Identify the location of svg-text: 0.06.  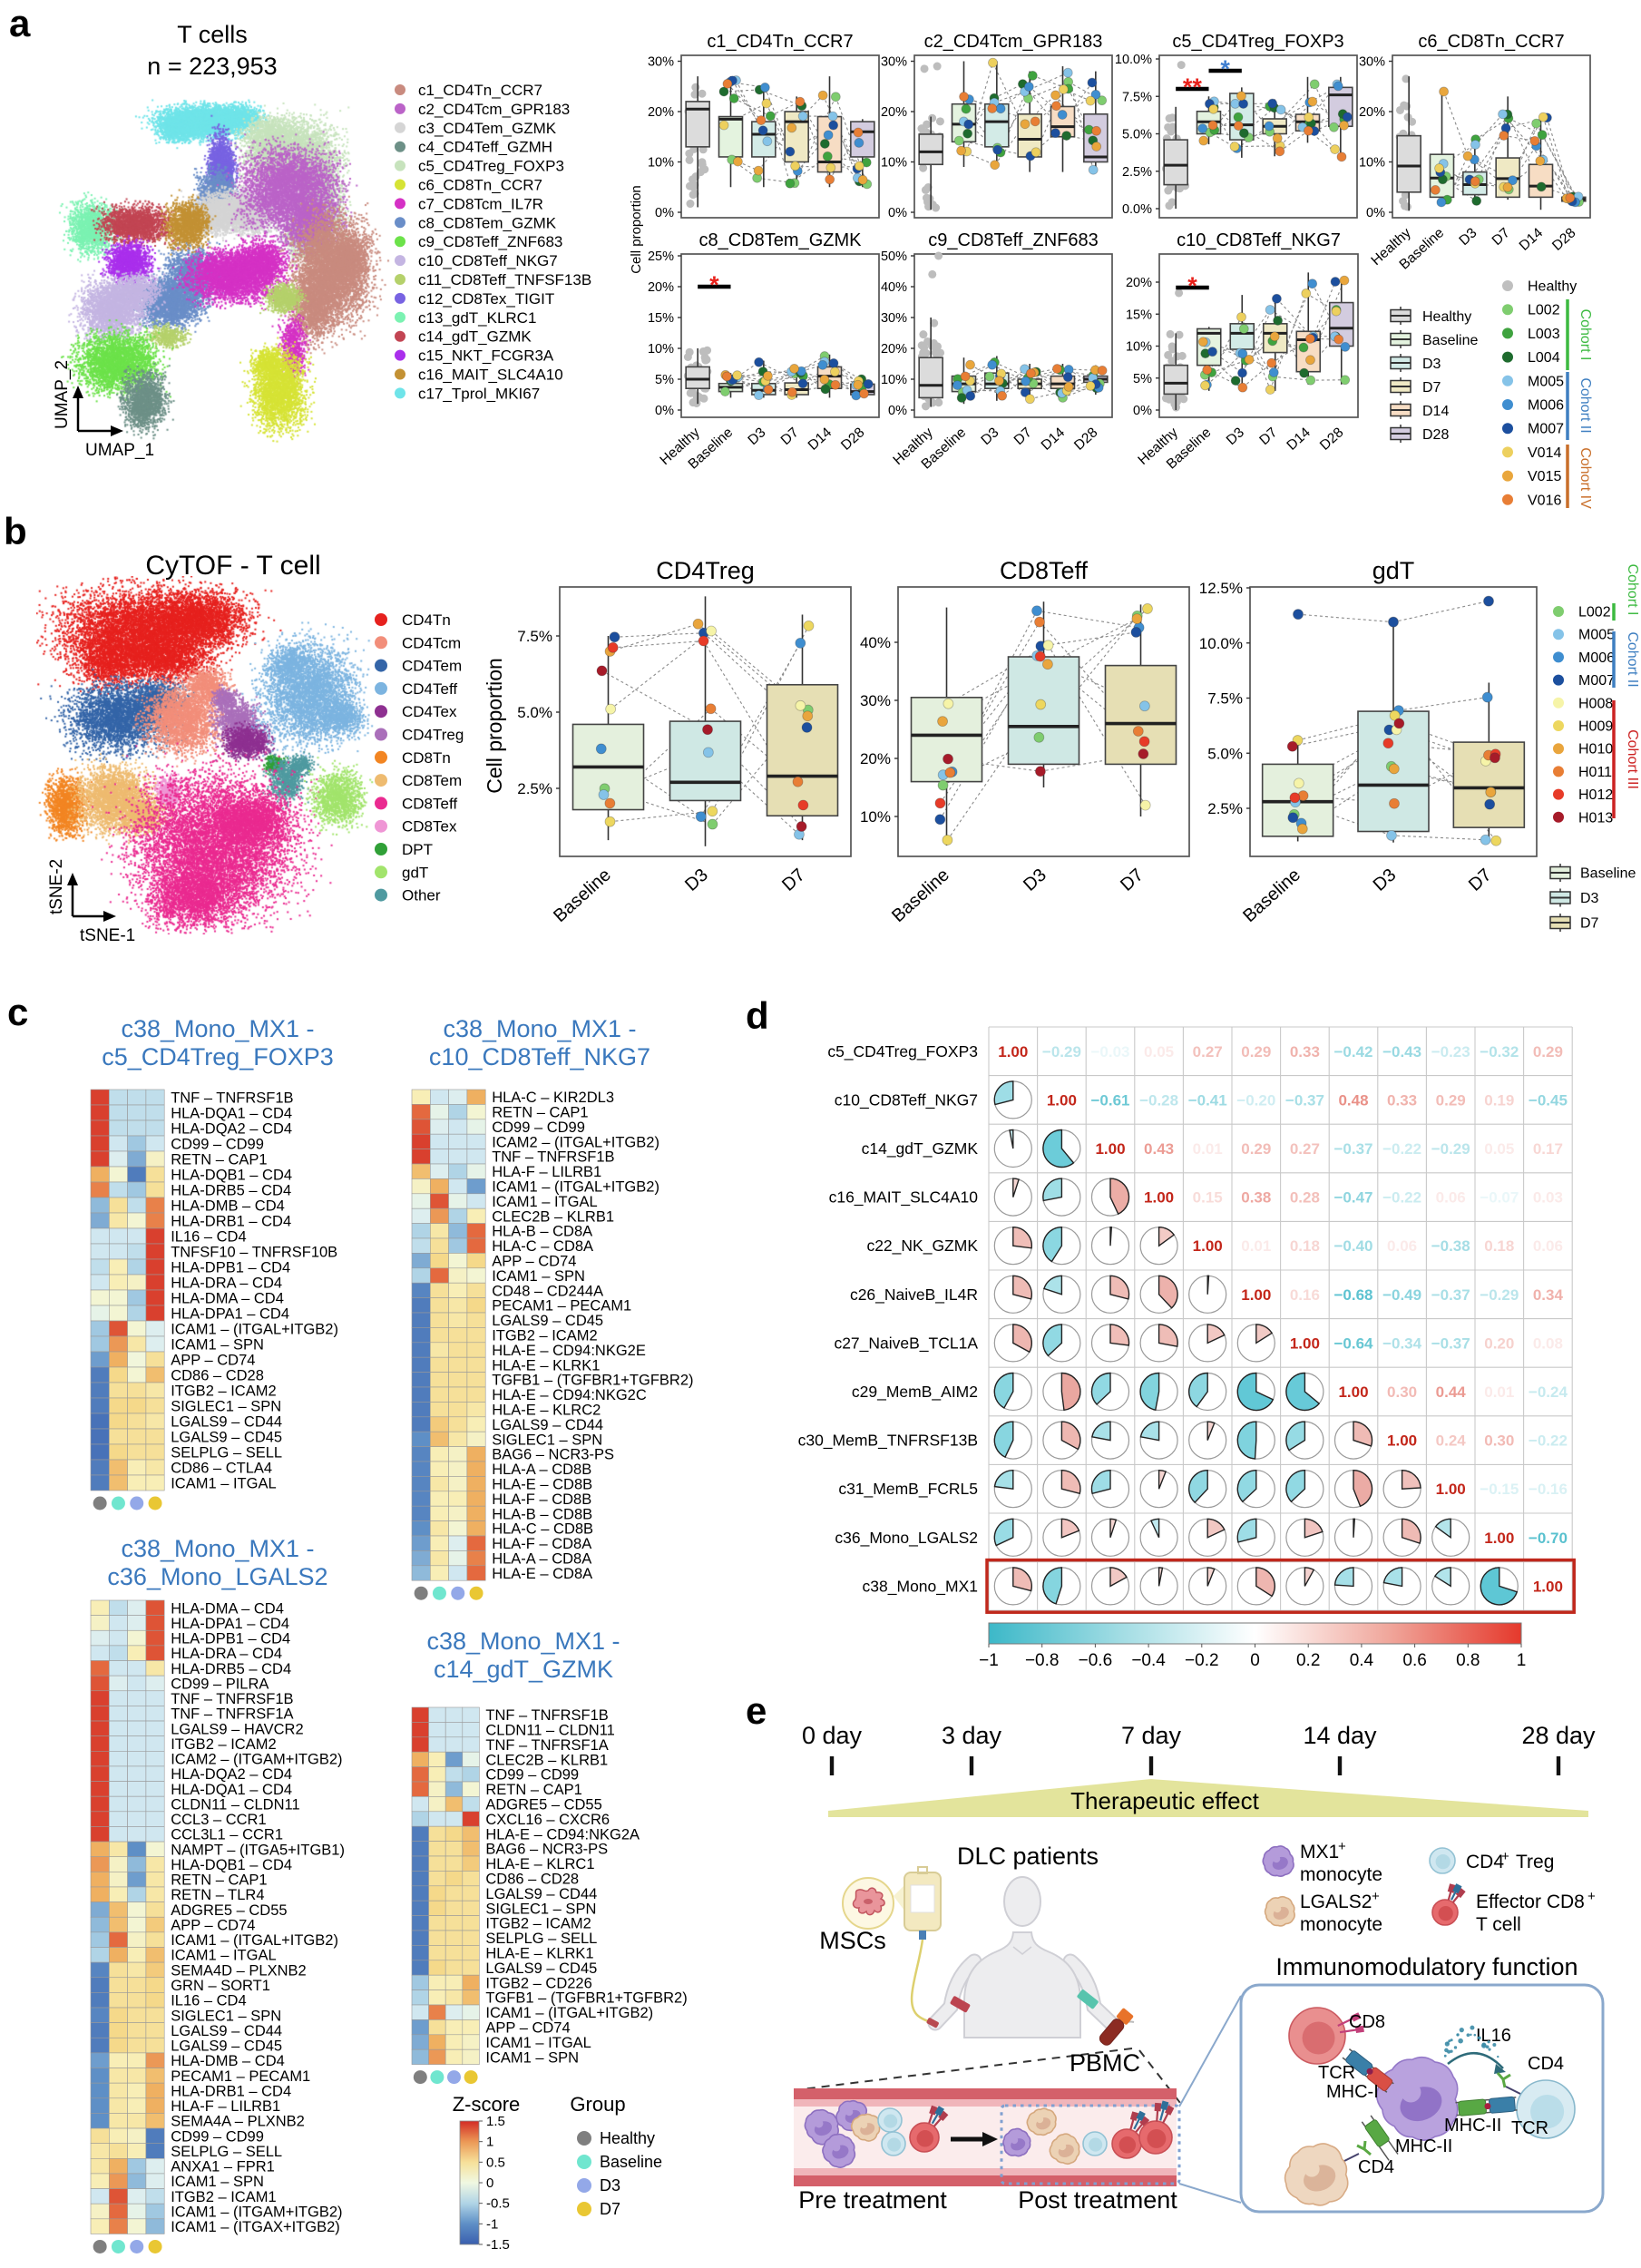
(1548, 1246).